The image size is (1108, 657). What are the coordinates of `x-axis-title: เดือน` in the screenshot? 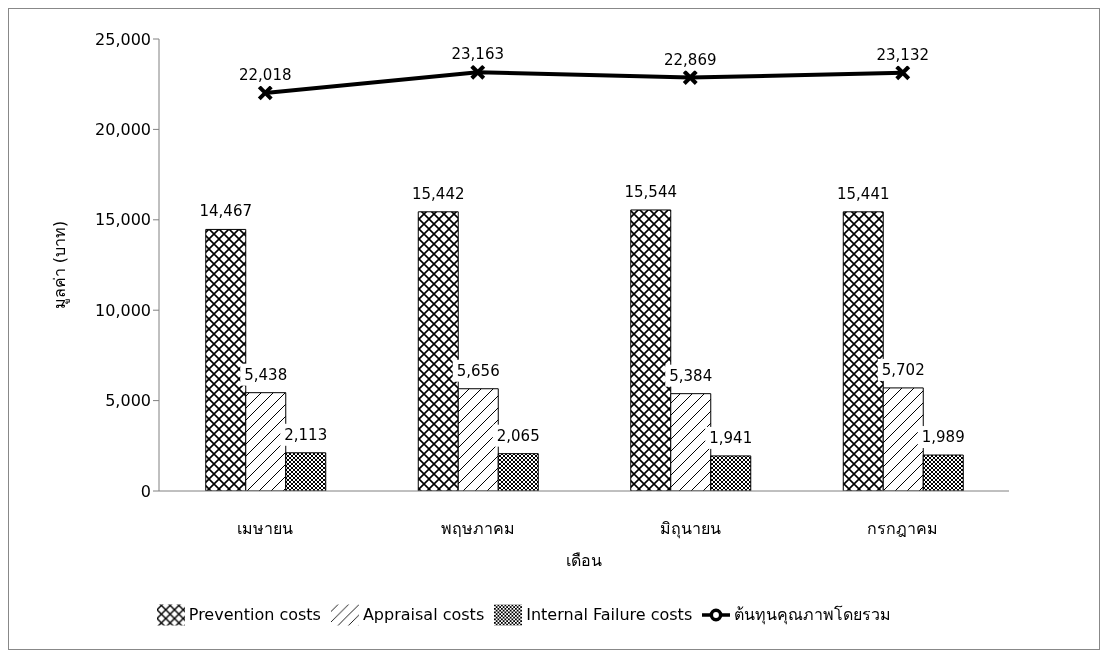 It's located at (584, 560).